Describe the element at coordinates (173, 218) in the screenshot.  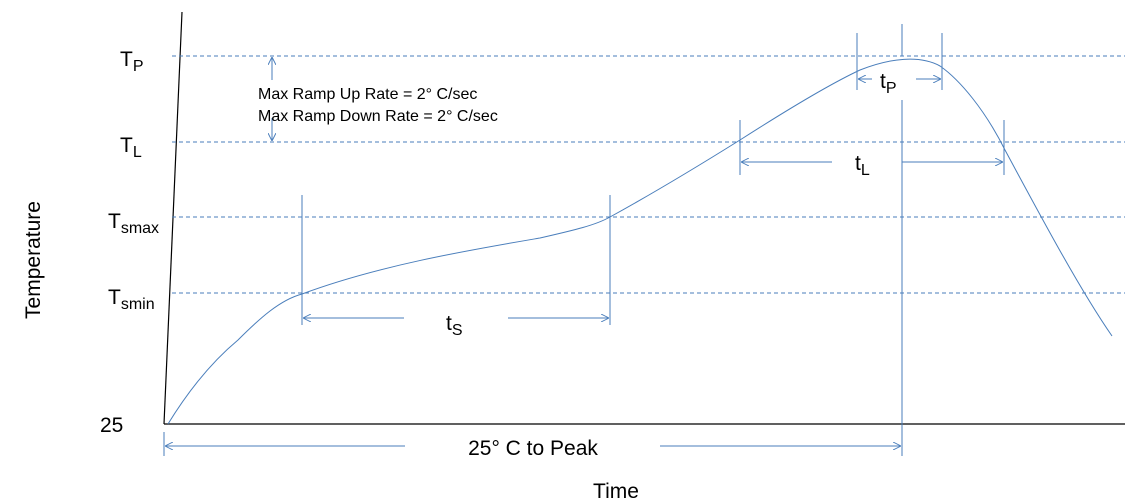
I see `y-axis` at that location.